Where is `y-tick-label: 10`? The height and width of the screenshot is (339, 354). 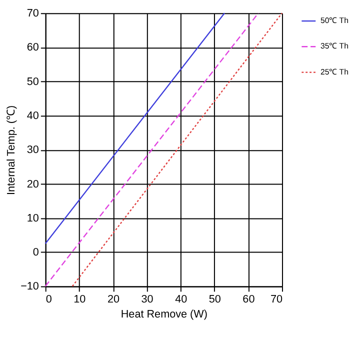 y-tick-label: 10 is located at coordinates (32, 218).